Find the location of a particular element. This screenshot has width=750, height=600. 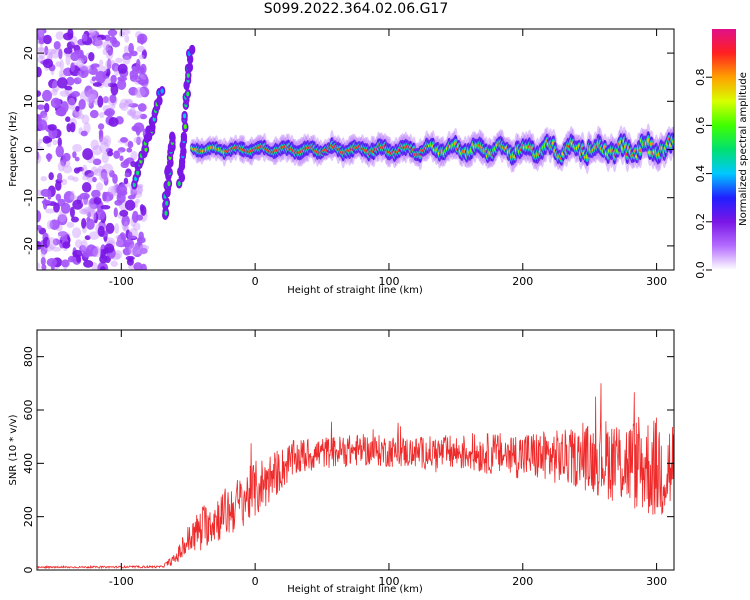

spectrogram-x-tick-label: 300 is located at coordinates (656, 281).